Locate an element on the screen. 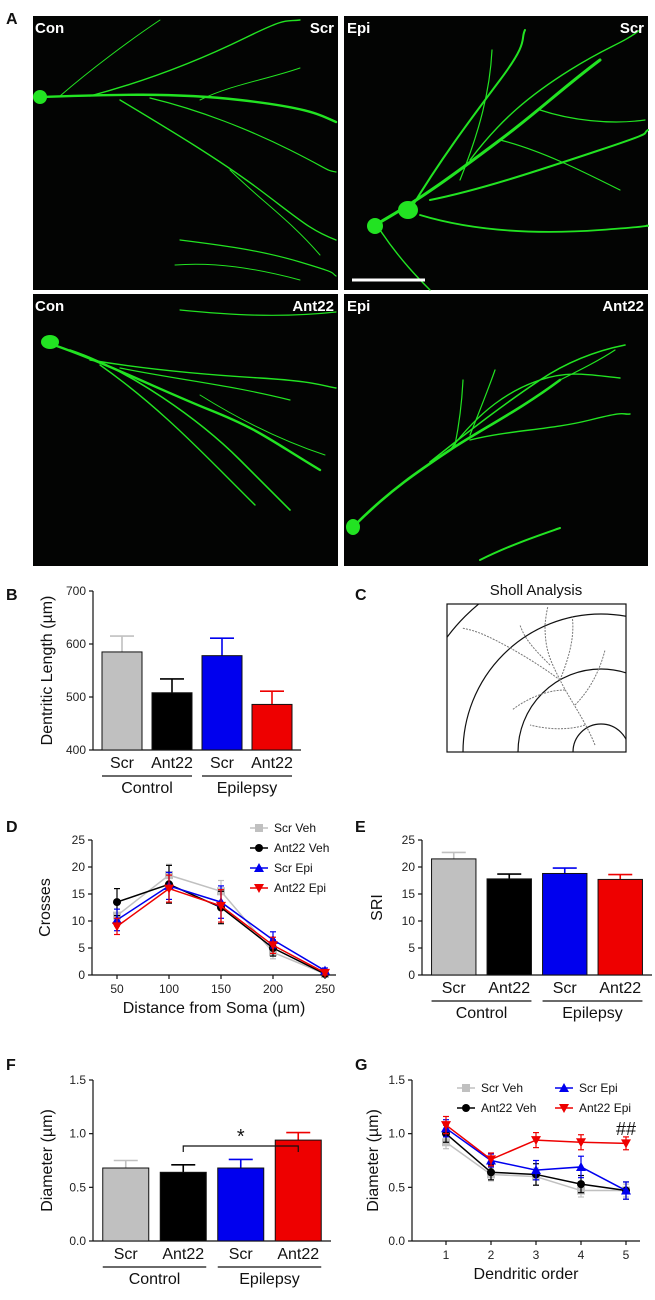 This screenshot has width=655, height=1300. chart-f-y-tick-label: 1.5 is located at coordinates (77, 1080).